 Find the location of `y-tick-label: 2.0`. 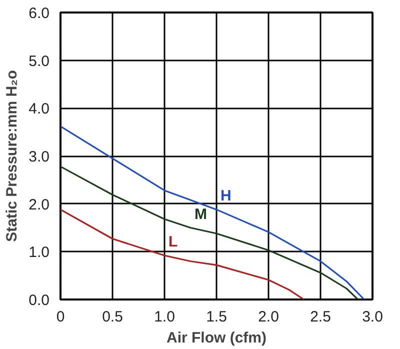

y-tick-label: 2.0 is located at coordinates (39, 205).